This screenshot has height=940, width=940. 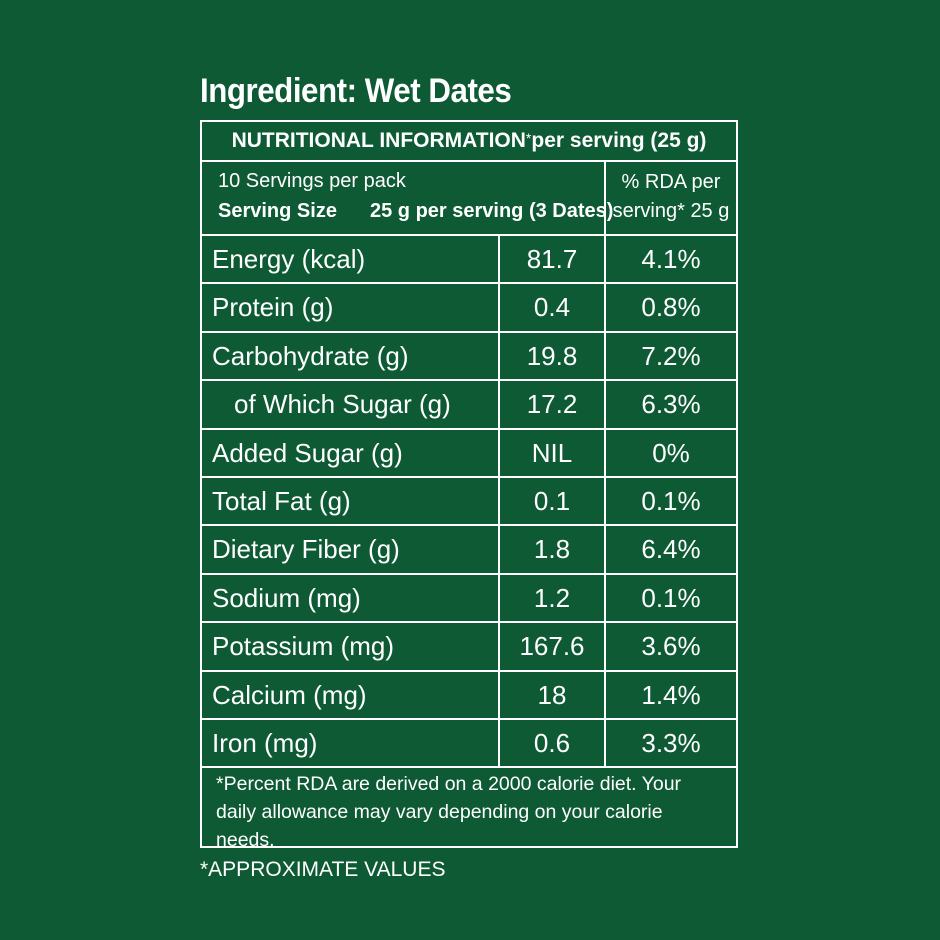 I want to click on table-row: Carbohydrate (g) 19.8 7.2%, so click(x=469, y=357).